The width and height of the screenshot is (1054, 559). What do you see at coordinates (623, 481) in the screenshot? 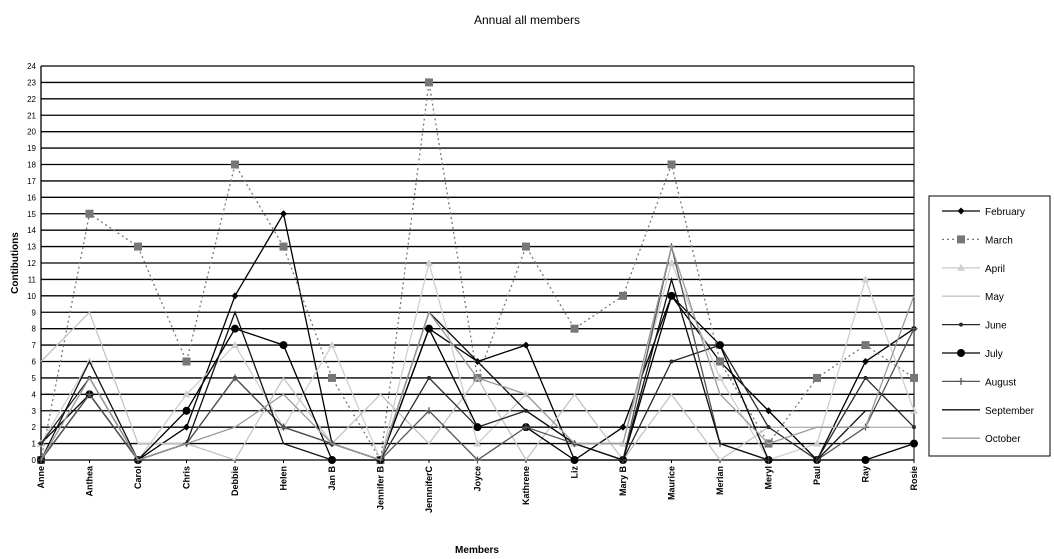
I see `x-tick-label: Mary B` at bounding box center [623, 481].